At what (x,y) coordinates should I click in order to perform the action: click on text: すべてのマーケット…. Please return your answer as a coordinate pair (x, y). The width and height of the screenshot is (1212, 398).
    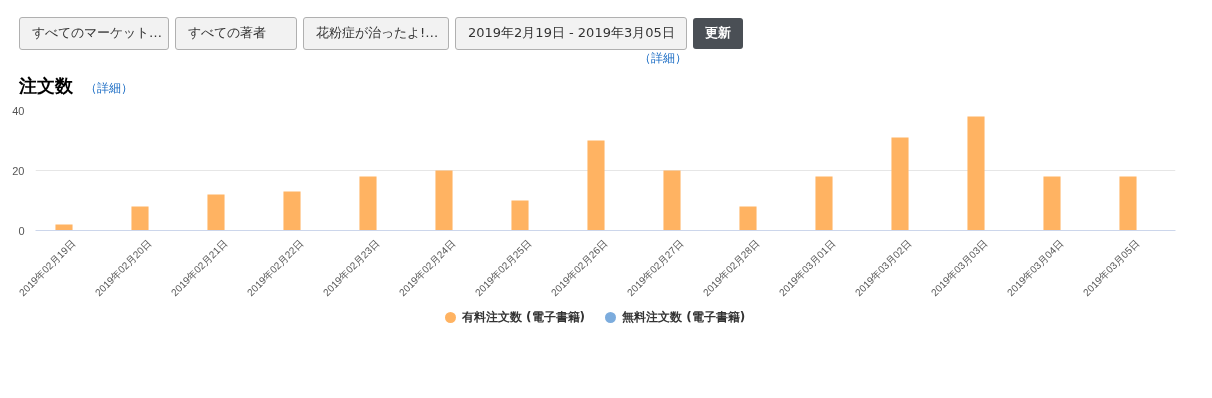
    Looking at the image, I should click on (94, 33).